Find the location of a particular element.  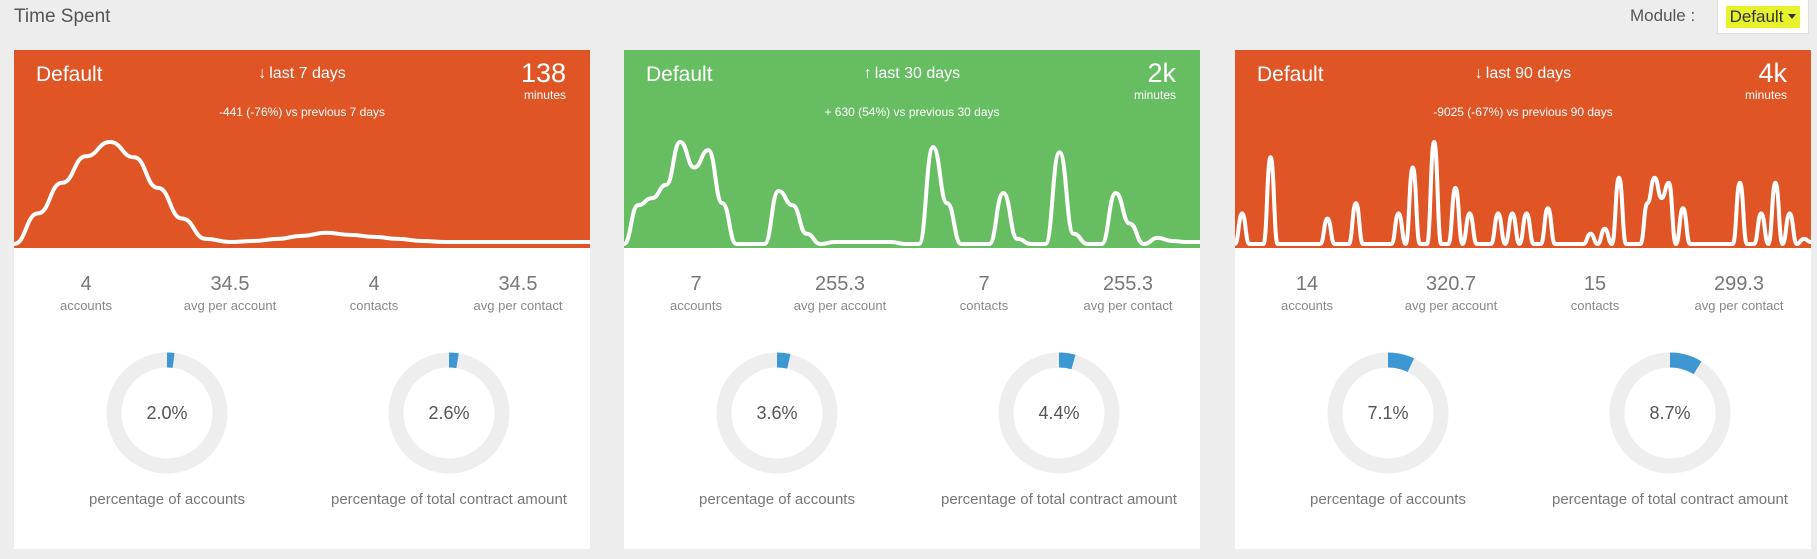

total-value: 2k minutes is located at coordinates (1154, 80).